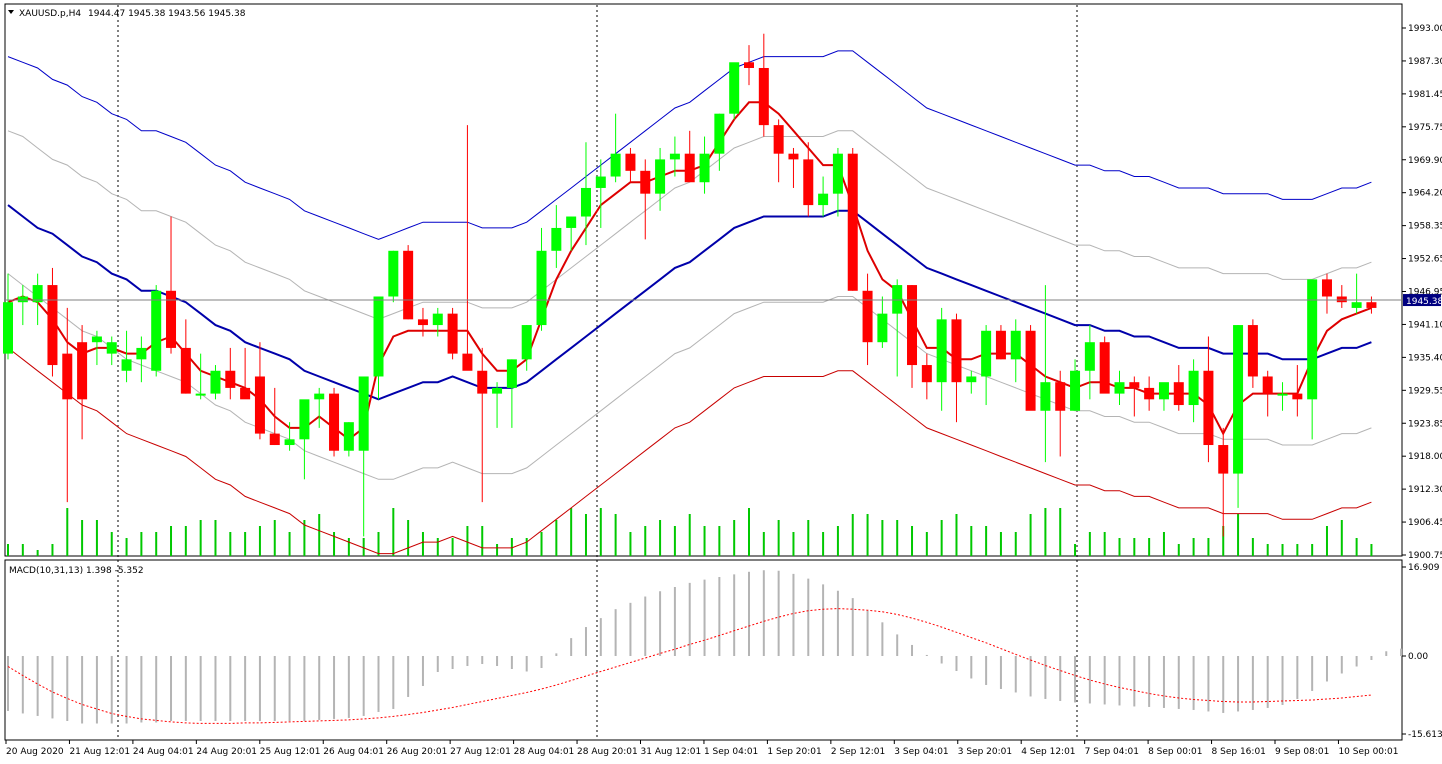 This screenshot has width=1442, height=764. What do you see at coordinates (226, 752) in the screenshot?
I see `time-tick-label: 24 Aug 20:01` at bounding box center [226, 752].